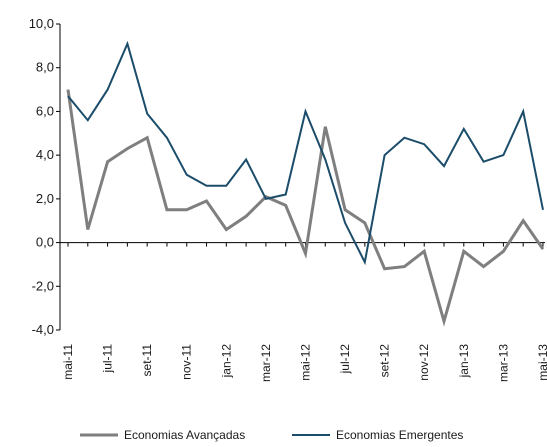 This screenshot has width=547, height=447. What do you see at coordinates (43, 329) in the screenshot?
I see `y-tick-label: -4,0` at bounding box center [43, 329].